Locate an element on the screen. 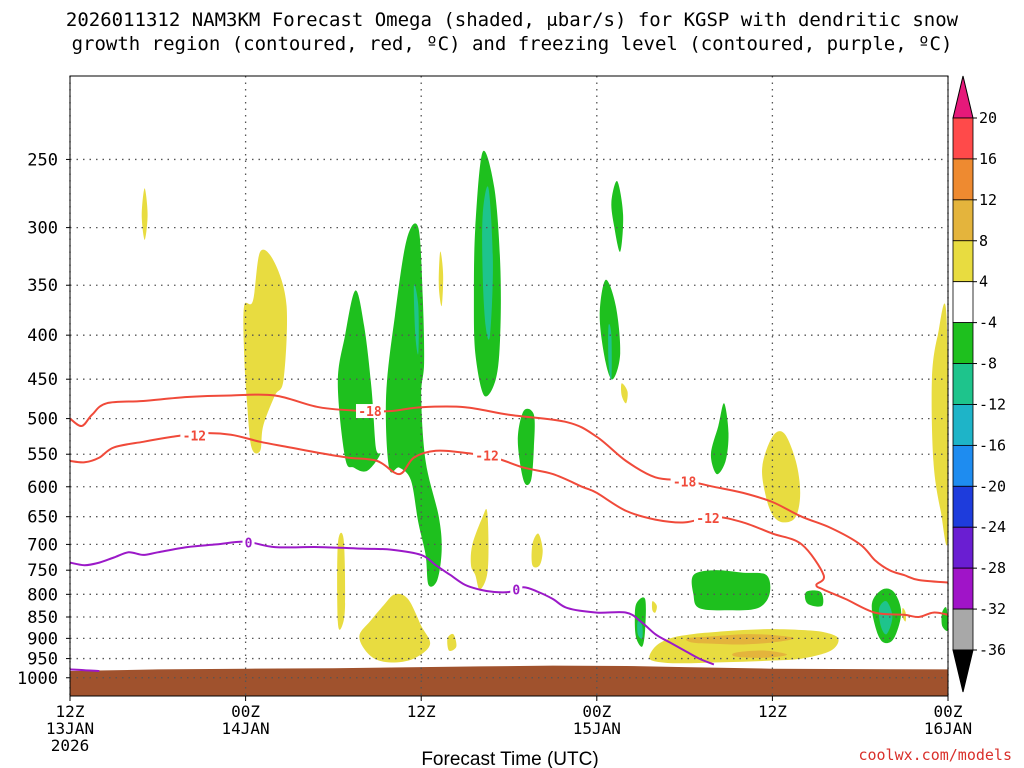 The height and width of the screenshot is (768, 1024). colorbar: 20 16 12 8 4 -4 -8 -12 -16 -20 -24 -28 -32 -36 is located at coordinates (979, 384).